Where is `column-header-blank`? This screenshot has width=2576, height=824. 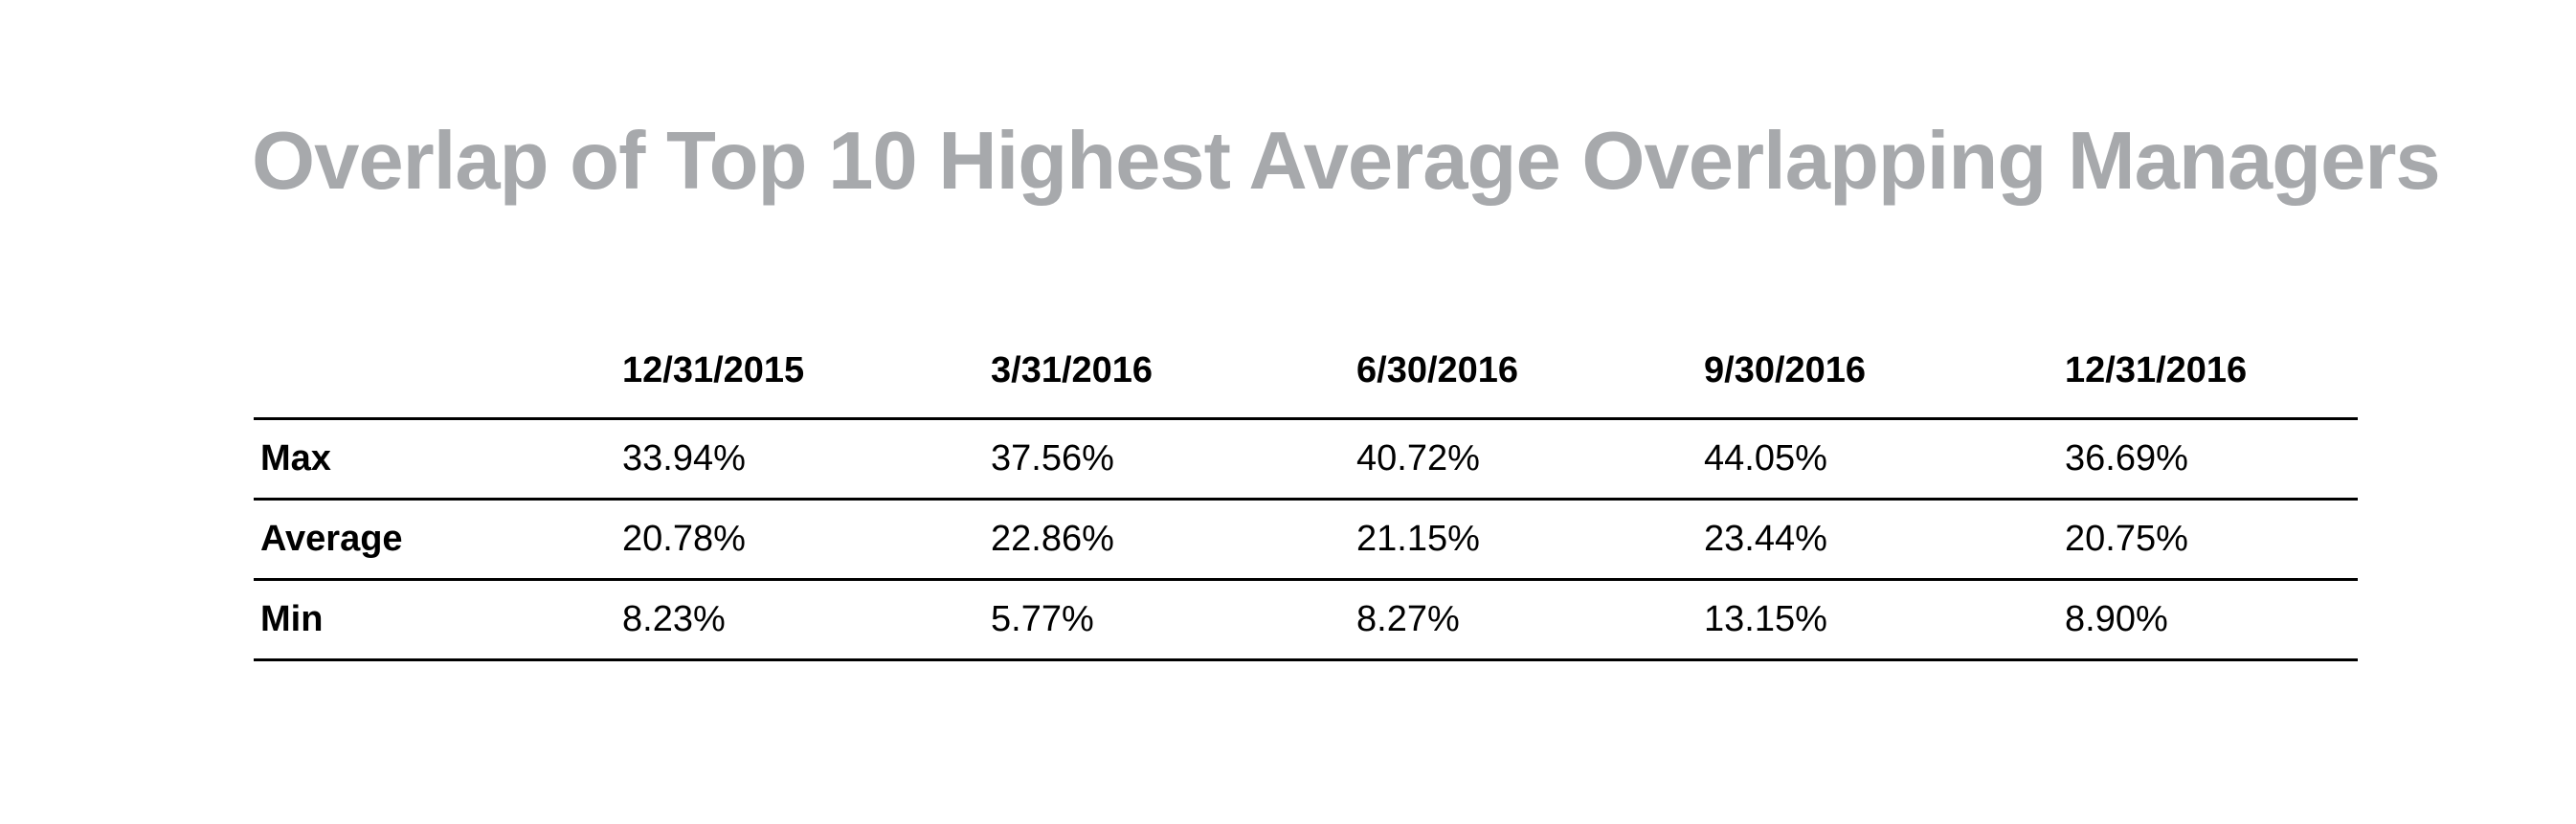 column-header-blank is located at coordinates (438, 372).